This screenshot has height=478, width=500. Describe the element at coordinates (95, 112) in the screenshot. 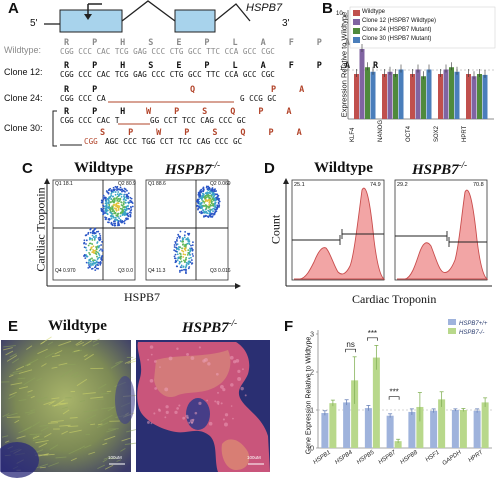

I see `clone30a-amino-acids: R P H` at that location.